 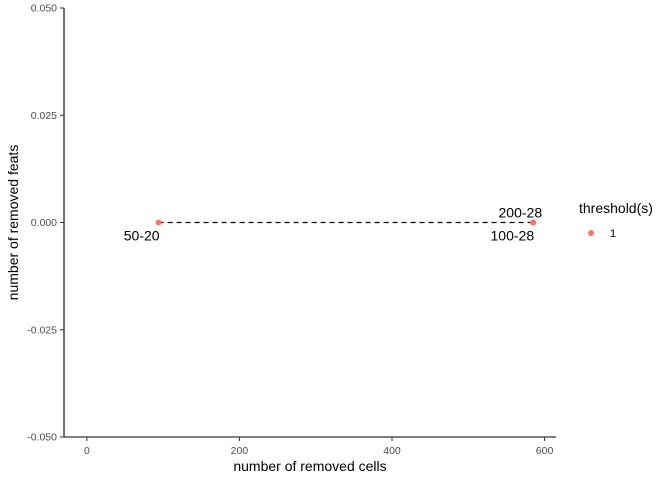 I want to click on legend-key, so click(x=591, y=233).